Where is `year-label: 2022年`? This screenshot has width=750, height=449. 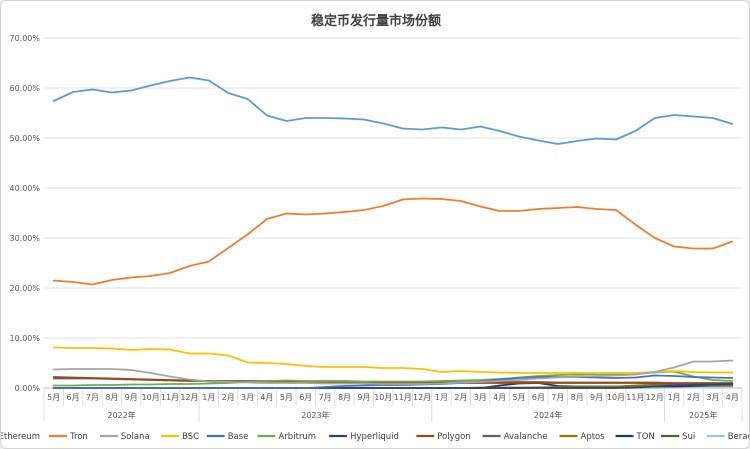
year-label: 2022年 is located at coordinates (121, 415).